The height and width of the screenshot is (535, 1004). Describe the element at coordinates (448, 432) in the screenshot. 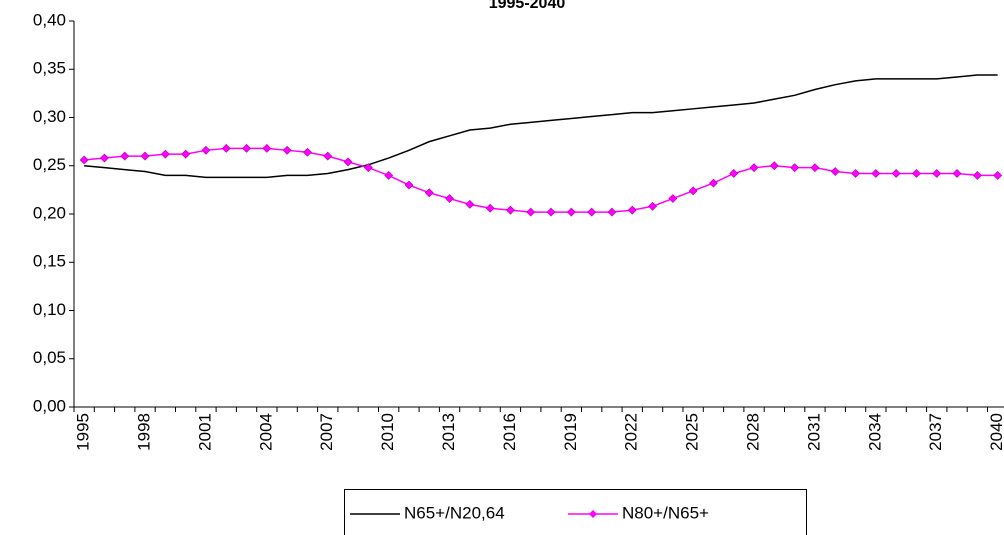

I see `x-tick-label: 2013` at that location.